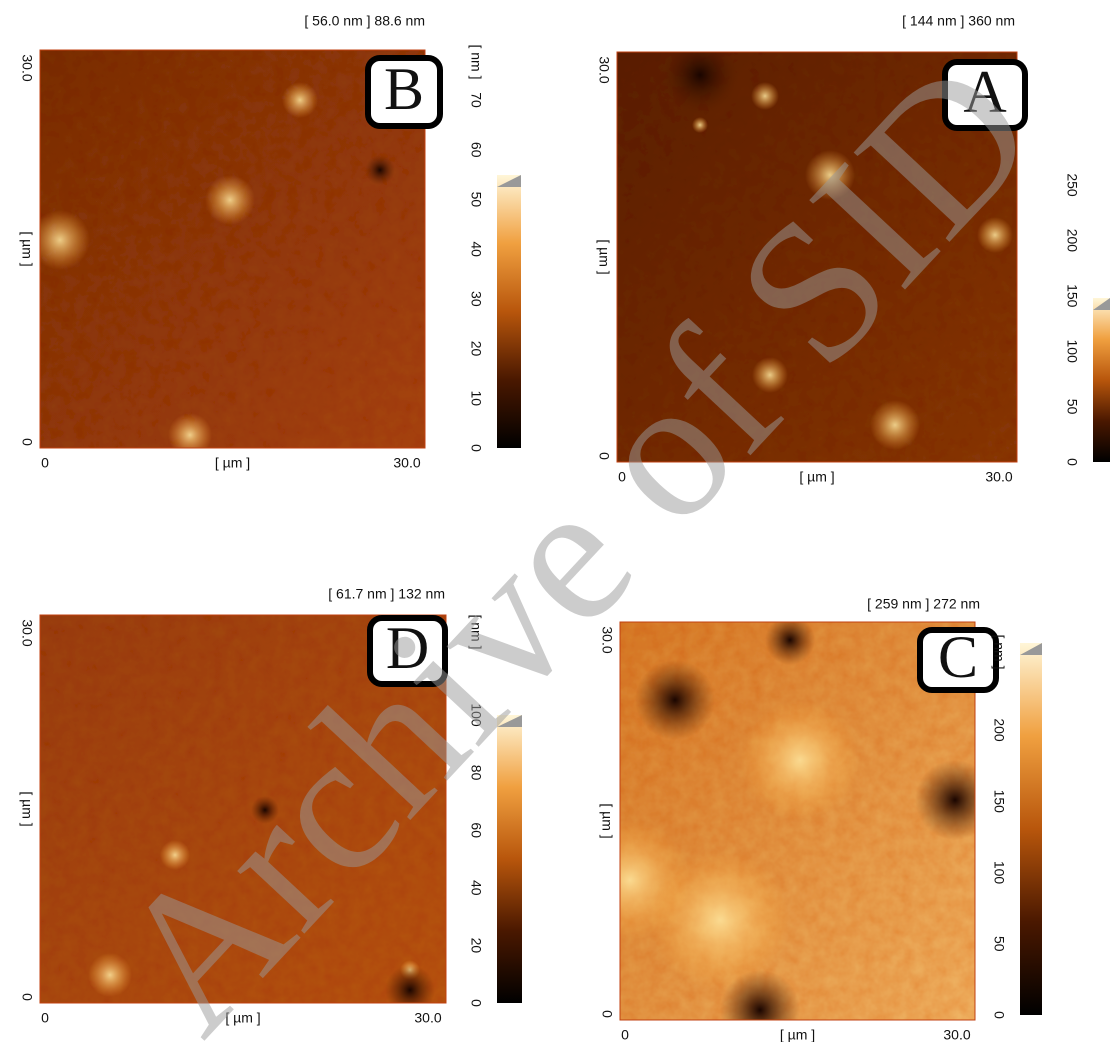  I want to click on image-base, so click(232, 249).